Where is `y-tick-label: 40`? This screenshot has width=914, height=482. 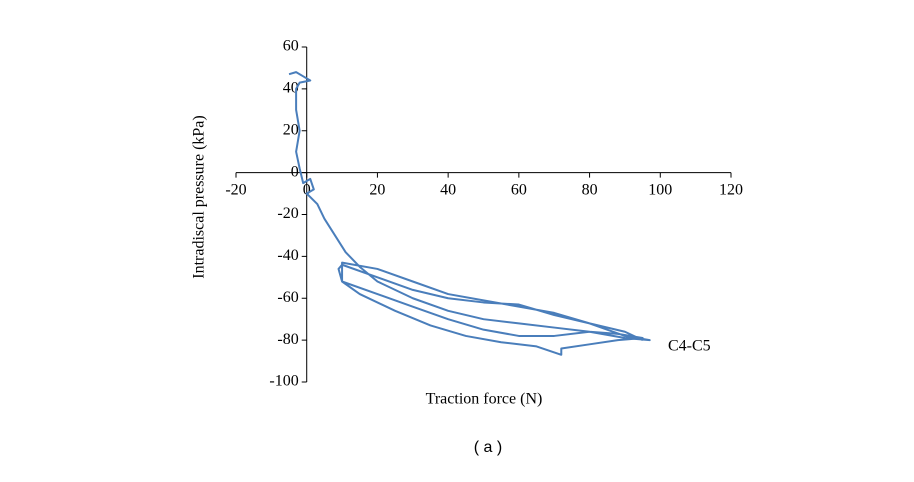
y-tick-label: 40 is located at coordinates (291, 88).